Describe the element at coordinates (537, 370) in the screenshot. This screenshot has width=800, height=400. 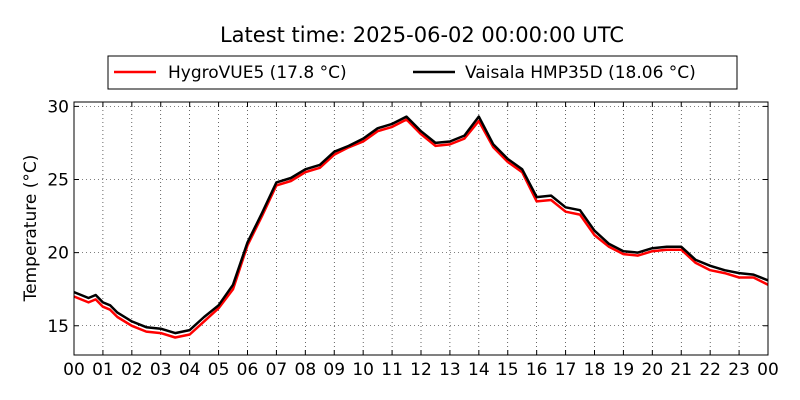
I see `x-tick-label: 16` at that location.